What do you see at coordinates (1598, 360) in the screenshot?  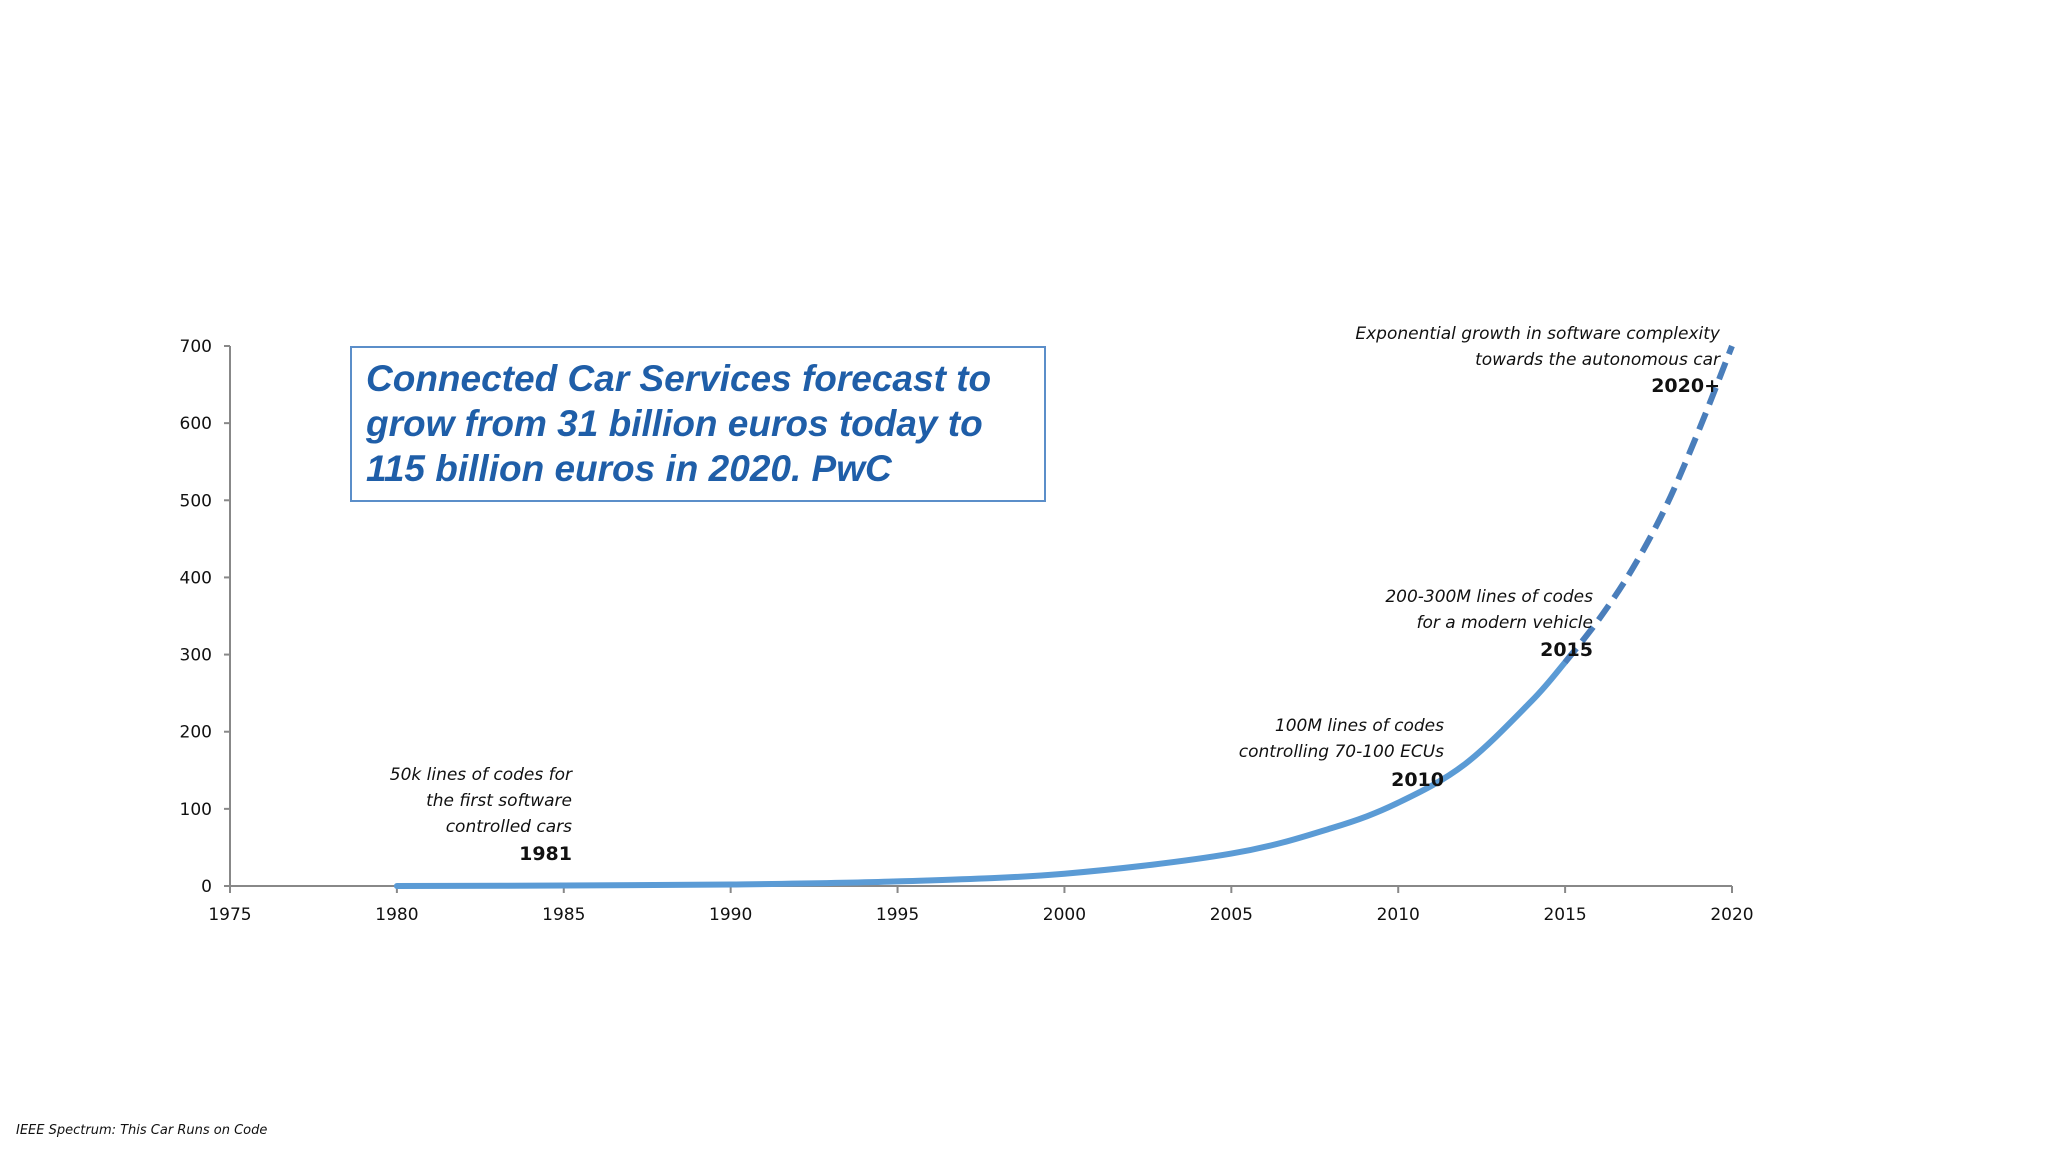 I see `annotation-text: towards the autonomous car` at bounding box center [1598, 360].